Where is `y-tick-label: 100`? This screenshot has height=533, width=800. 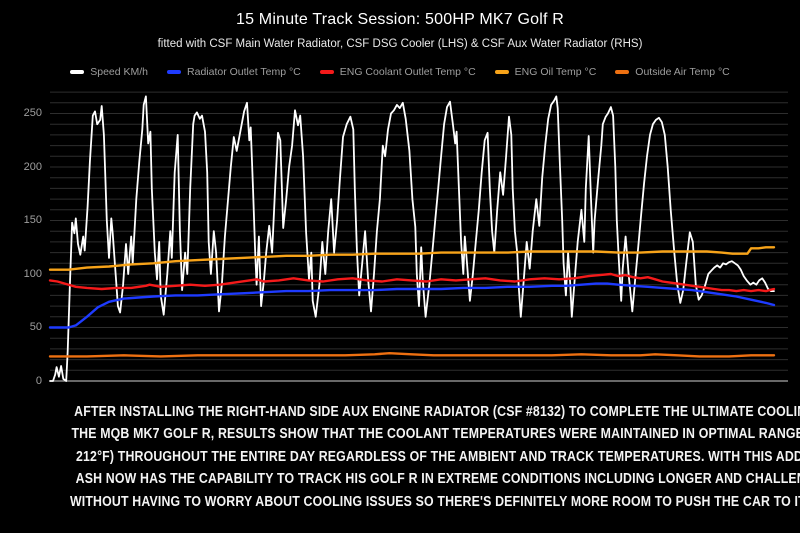 y-tick-label: 100 is located at coordinates (32, 273).